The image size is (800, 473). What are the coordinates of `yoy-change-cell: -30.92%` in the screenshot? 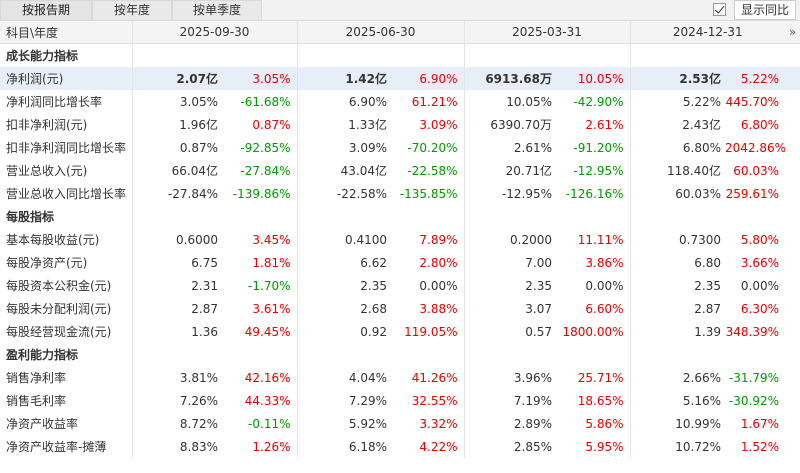 It's located at (753, 400).